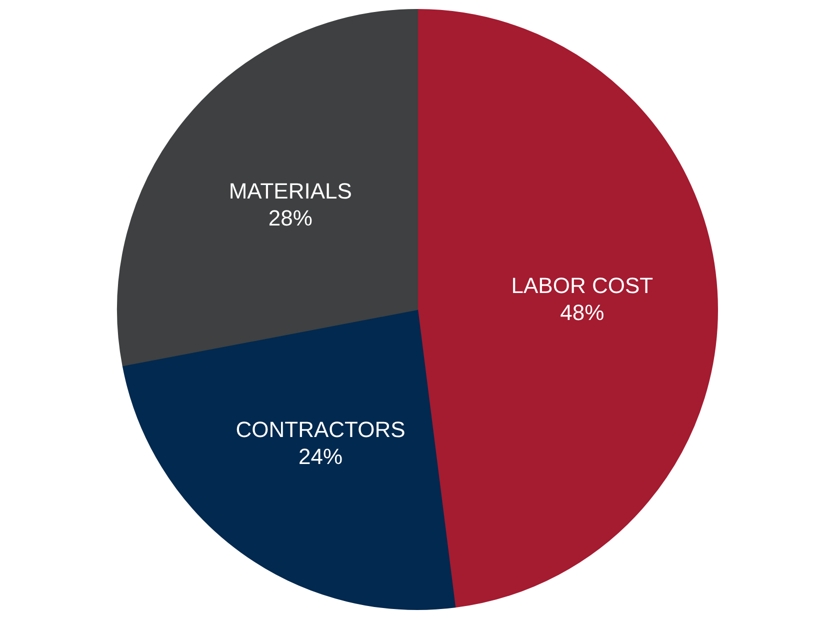 This screenshot has width=815, height=618. I want to click on slice-label: MATERIALS, so click(290, 191).